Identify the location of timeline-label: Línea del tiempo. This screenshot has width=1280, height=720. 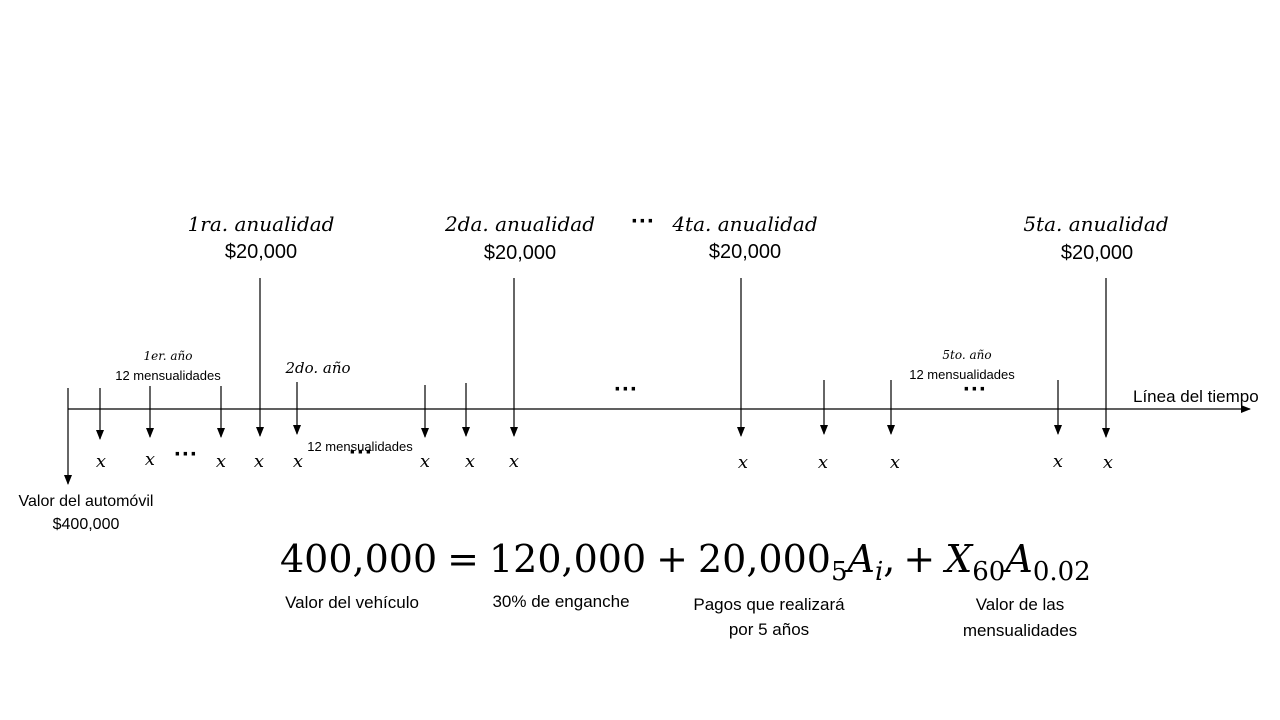
(1196, 396).